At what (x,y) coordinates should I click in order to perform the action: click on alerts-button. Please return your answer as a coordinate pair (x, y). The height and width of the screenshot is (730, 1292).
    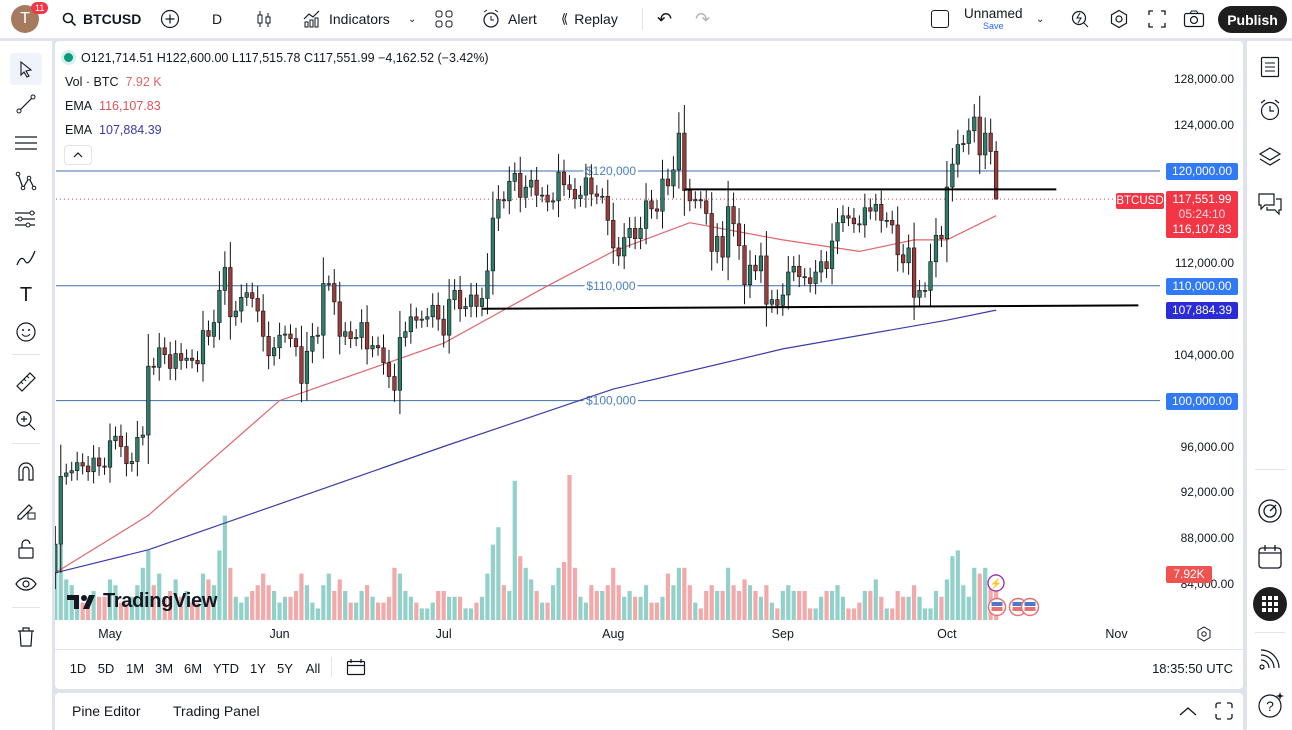
    Looking at the image, I should click on (1270, 110).